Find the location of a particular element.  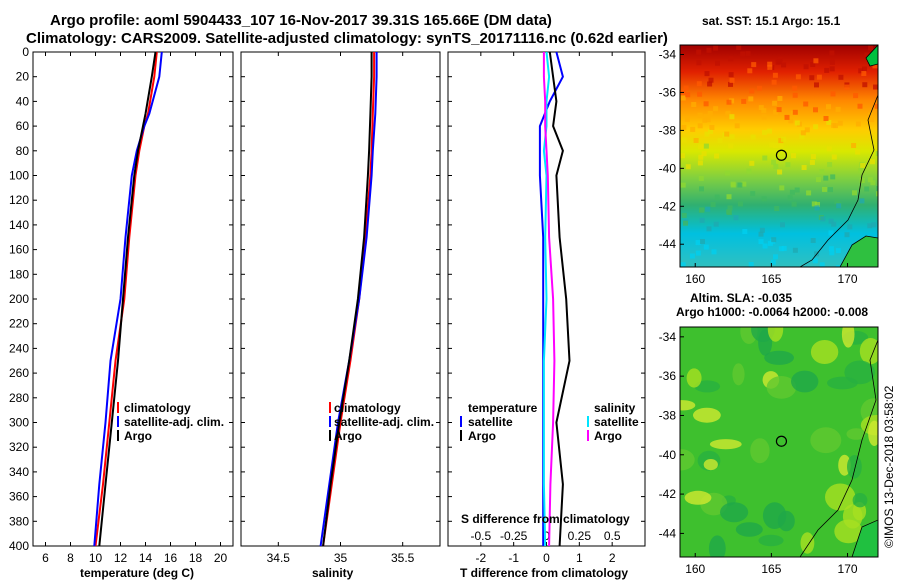

land-patch is located at coordinates (858, 251).